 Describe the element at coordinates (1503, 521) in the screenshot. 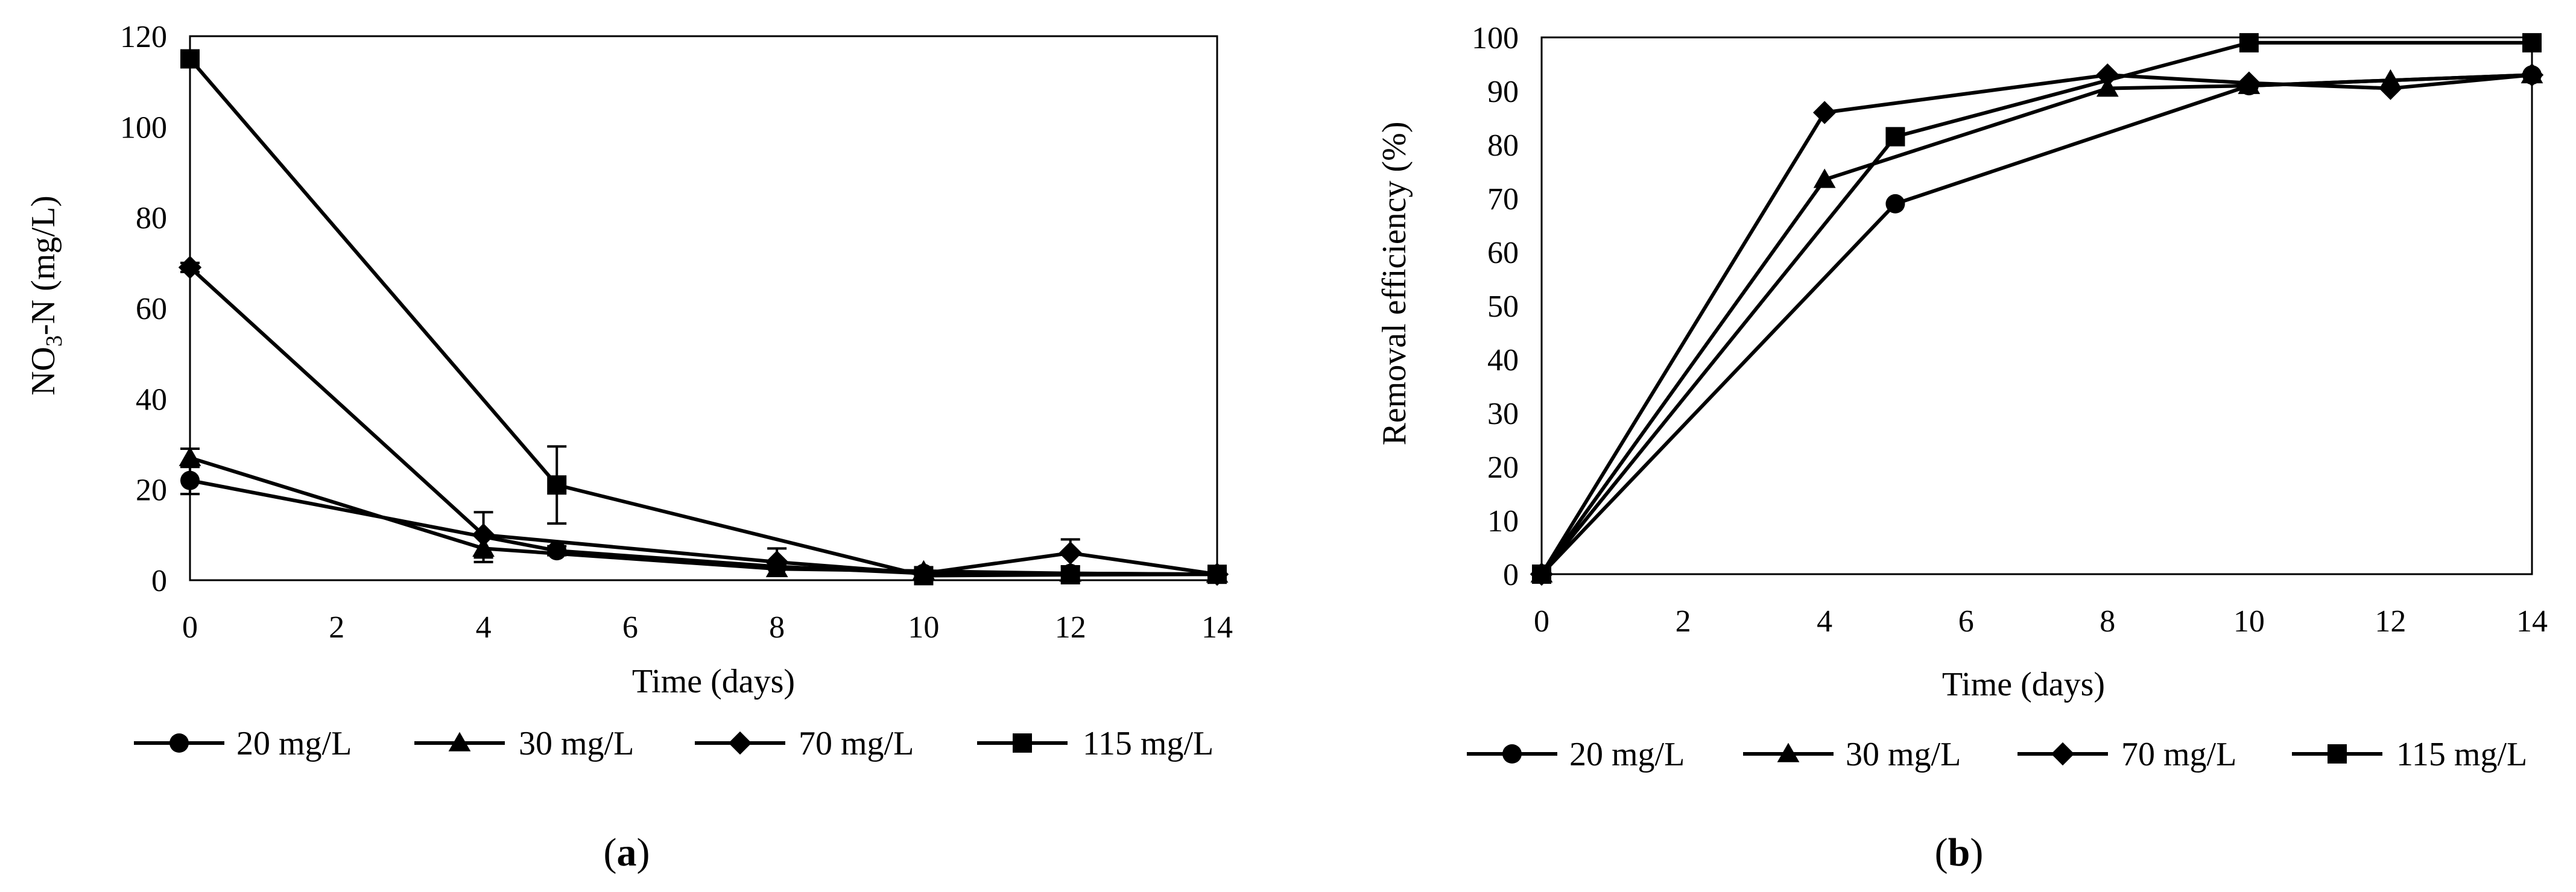

I see `y-tick-label: 10` at that location.